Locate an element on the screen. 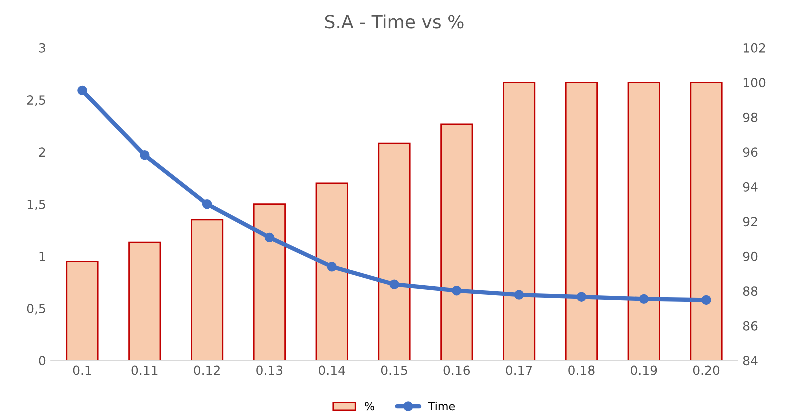 The image size is (789, 417). legend-label: Time is located at coordinates (442, 406).